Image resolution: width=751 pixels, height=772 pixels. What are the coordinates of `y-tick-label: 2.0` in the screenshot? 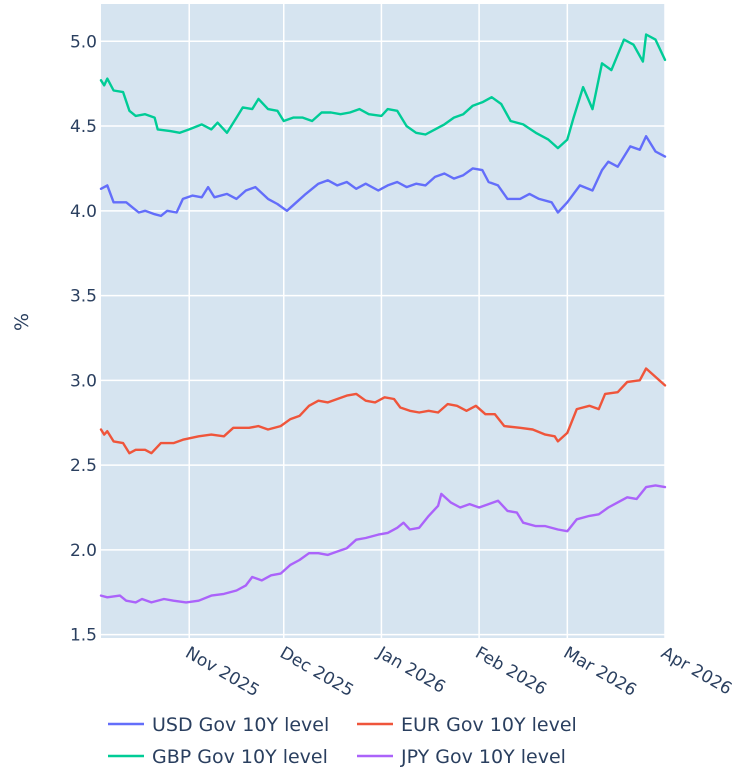 It's located at (83, 551).